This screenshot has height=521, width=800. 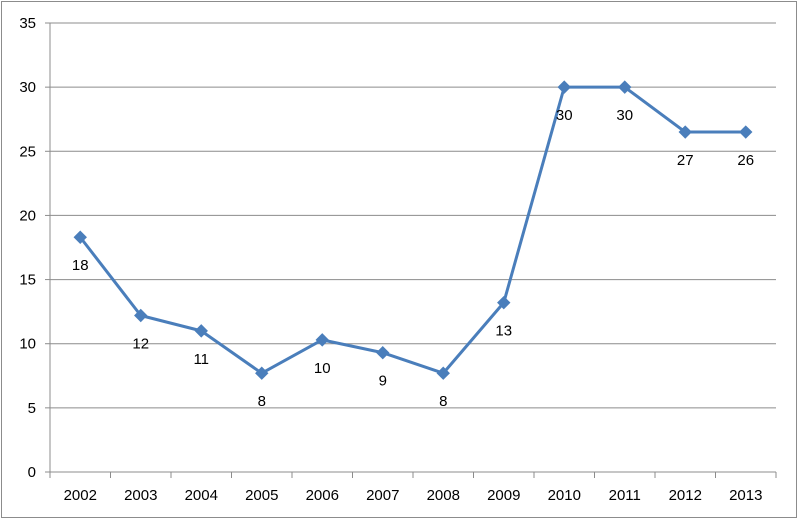 What do you see at coordinates (140, 495) in the screenshot?
I see `x-tick-label: 2003` at bounding box center [140, 495].